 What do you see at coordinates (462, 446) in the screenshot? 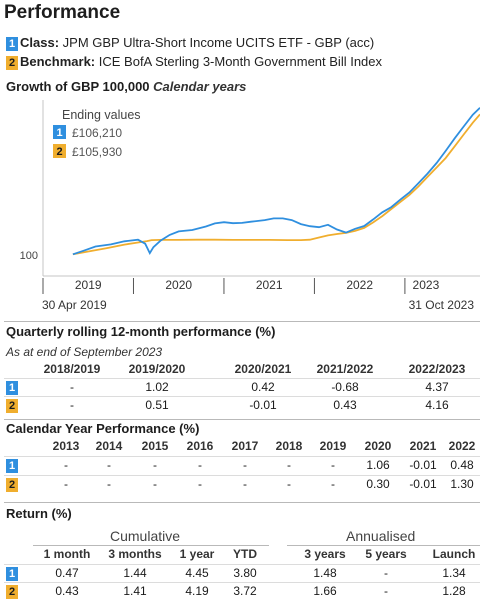
I see `column-header: 2022` at bounding box center [462, 446].